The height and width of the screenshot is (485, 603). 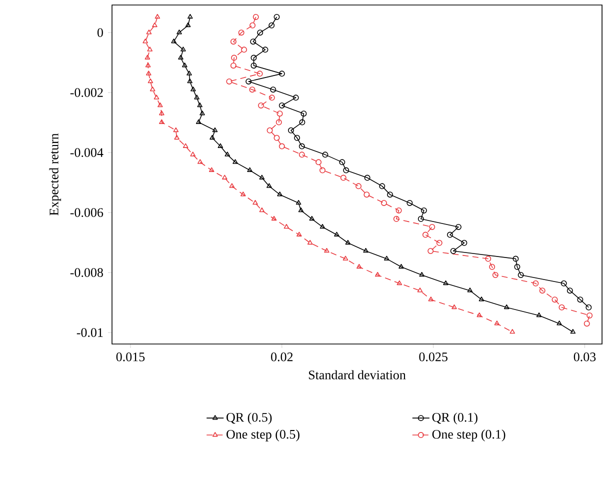 I want to click on legend-label: QR (0.5), so click(x=249, y=418).